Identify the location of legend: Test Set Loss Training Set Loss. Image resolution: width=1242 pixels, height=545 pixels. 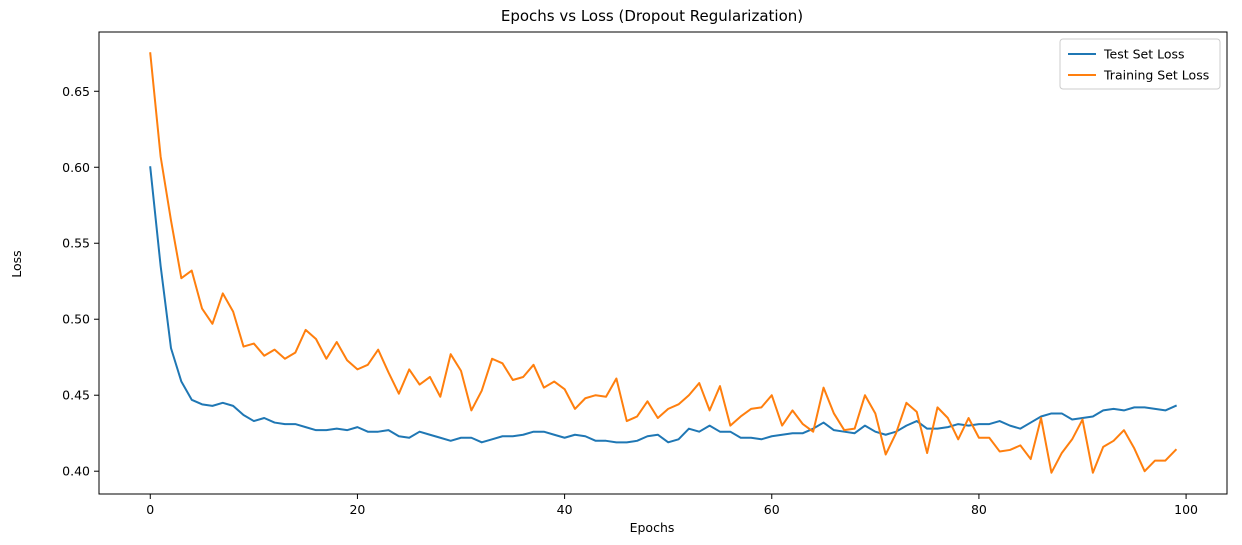
(1140, 64).